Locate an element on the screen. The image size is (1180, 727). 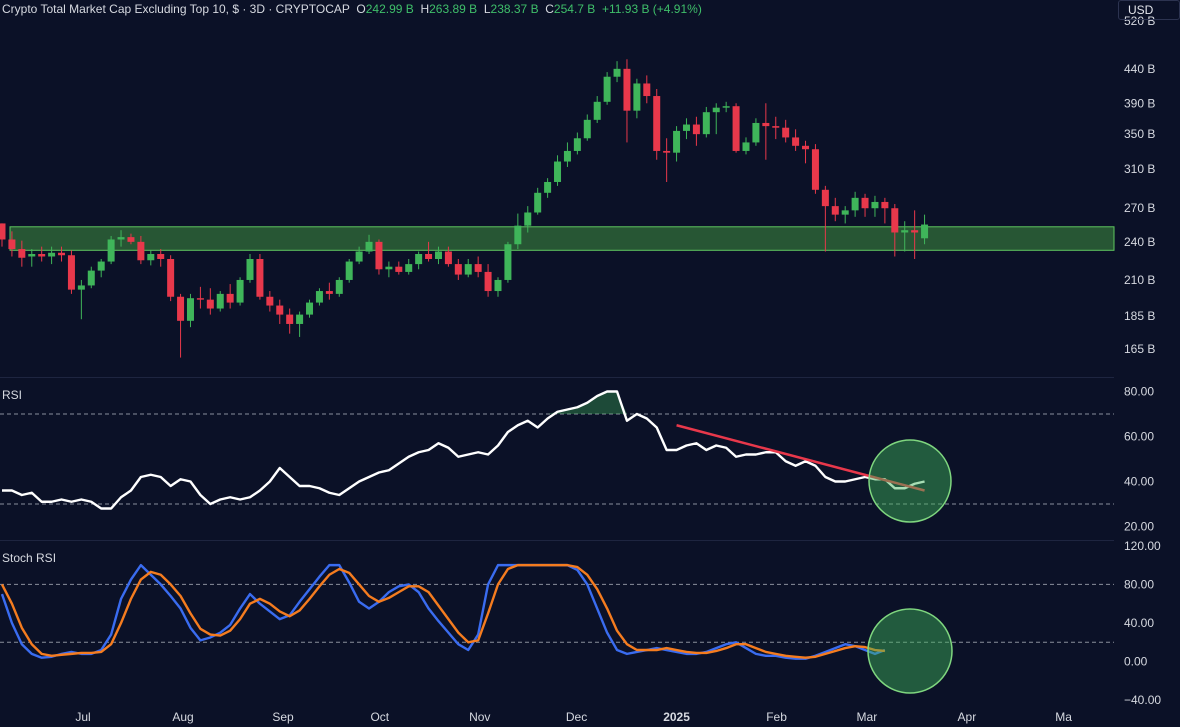
price-tick-label: 520 B is located at coordinates (1139, 21).